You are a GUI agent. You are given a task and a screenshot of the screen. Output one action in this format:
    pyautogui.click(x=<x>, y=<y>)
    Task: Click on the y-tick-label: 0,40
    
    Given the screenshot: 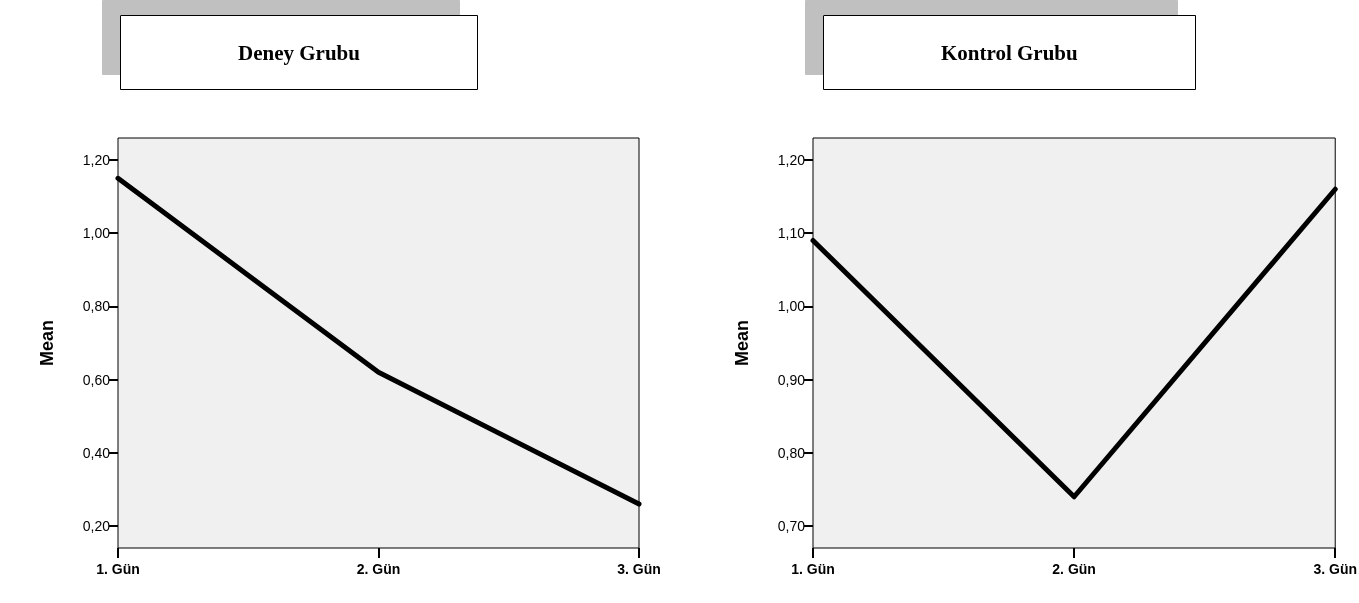 What is the action you would take?
    pyautogui.click(x=96, y=452)
    